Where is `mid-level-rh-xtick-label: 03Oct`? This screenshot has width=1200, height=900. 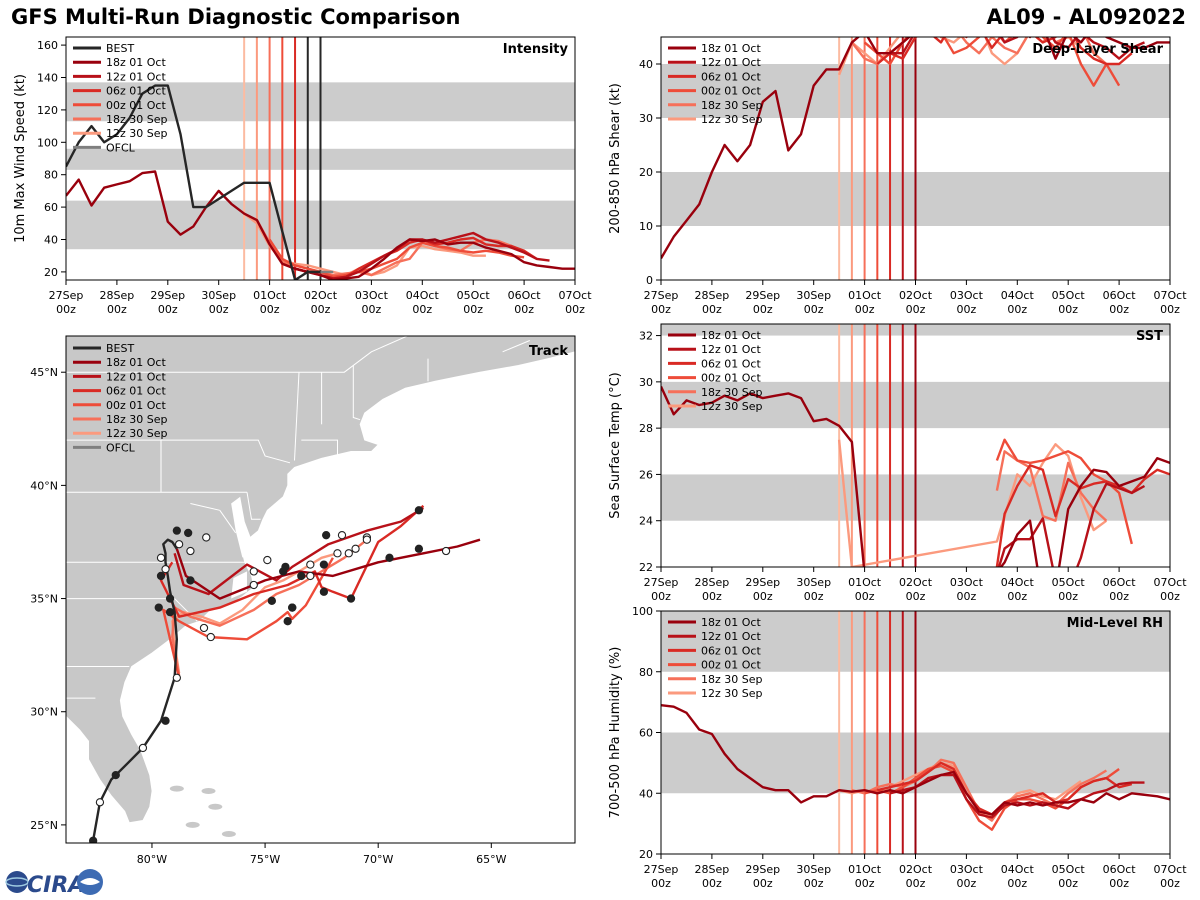
mid-level-rh-xtick-label: 03Oct is located at coordinates (967, 869).